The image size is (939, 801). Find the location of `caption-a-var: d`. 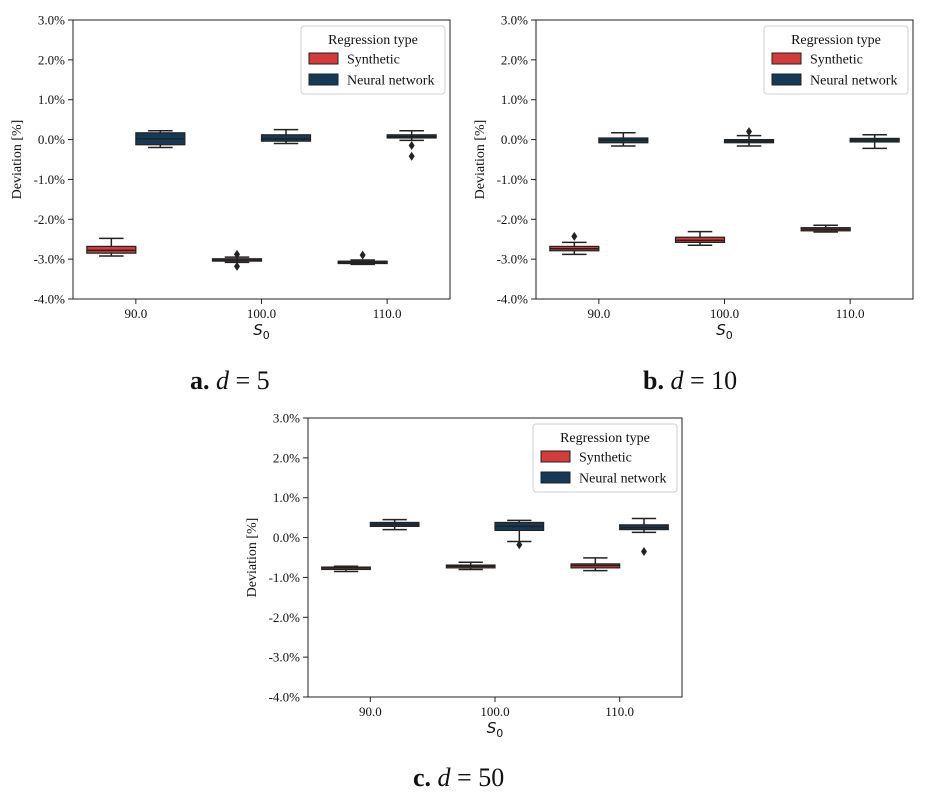

caption-a-var: d is located at coordinates (222, 380).